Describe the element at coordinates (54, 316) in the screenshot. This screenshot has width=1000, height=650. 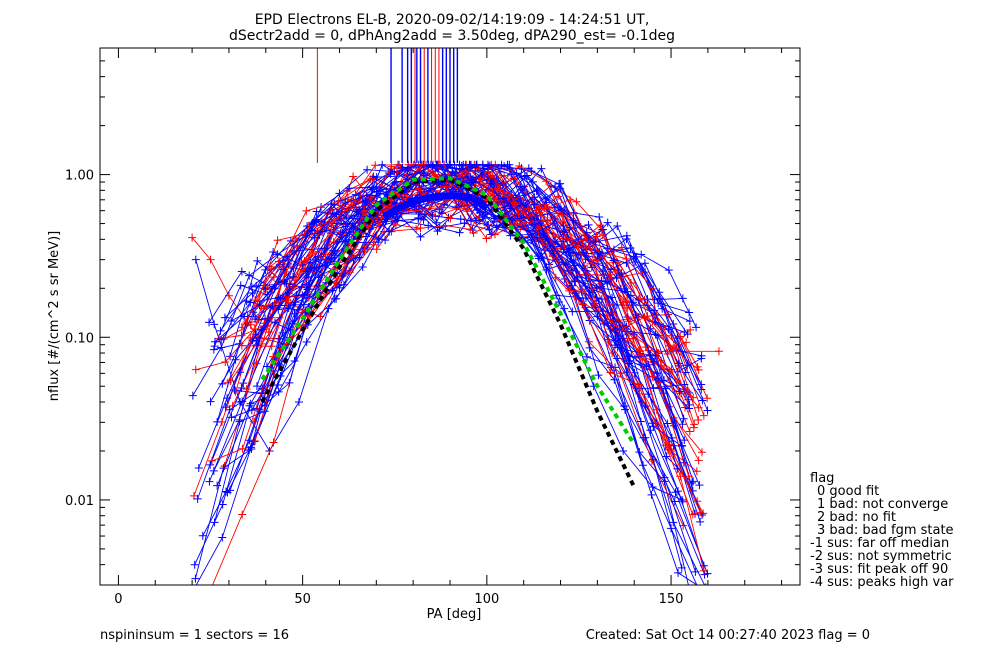
I see `y-axis-label: nflux [#/(cm^2 s sr MeV)]` at that location.